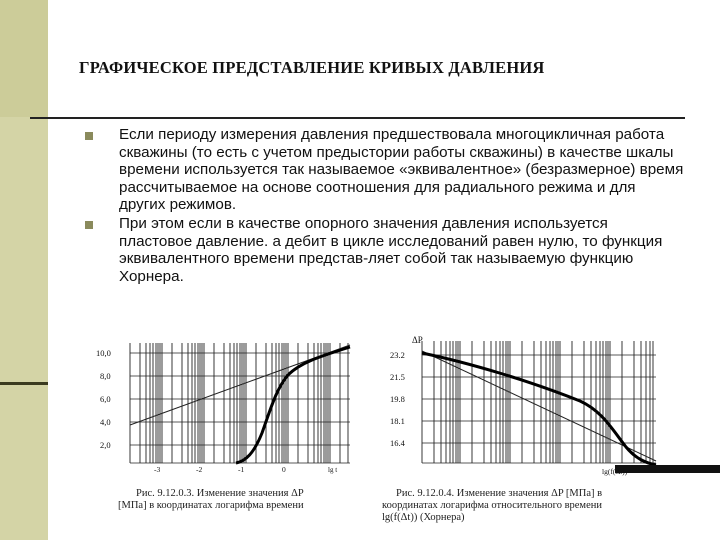 The width and height of the screenshot is (720, 540). I want to click on y-tick-label: 18.1, so click(397, 421).